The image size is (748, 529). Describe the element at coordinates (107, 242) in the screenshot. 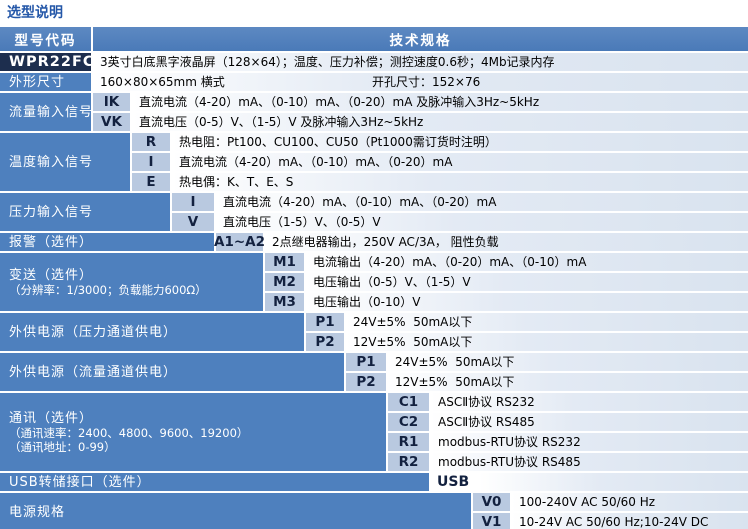

I see `group-label-cell: 报警（选件）` at that location.